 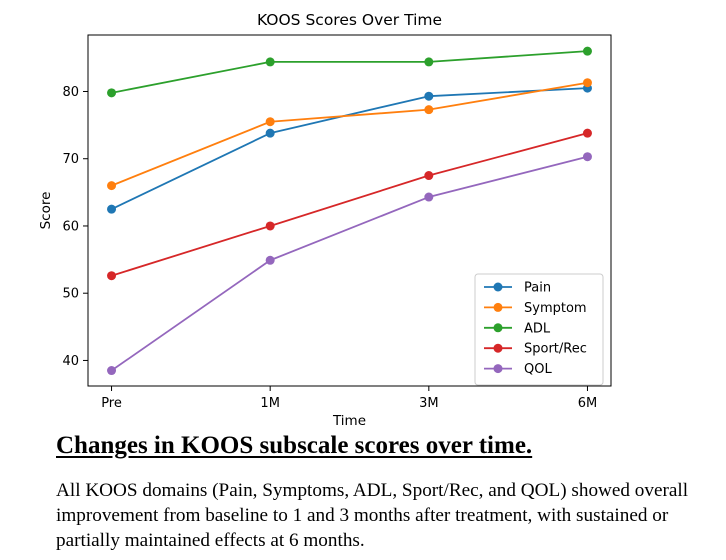 I want to click on legend-label-sport-rec: Sport/Rec, so click(x=555, y=349).